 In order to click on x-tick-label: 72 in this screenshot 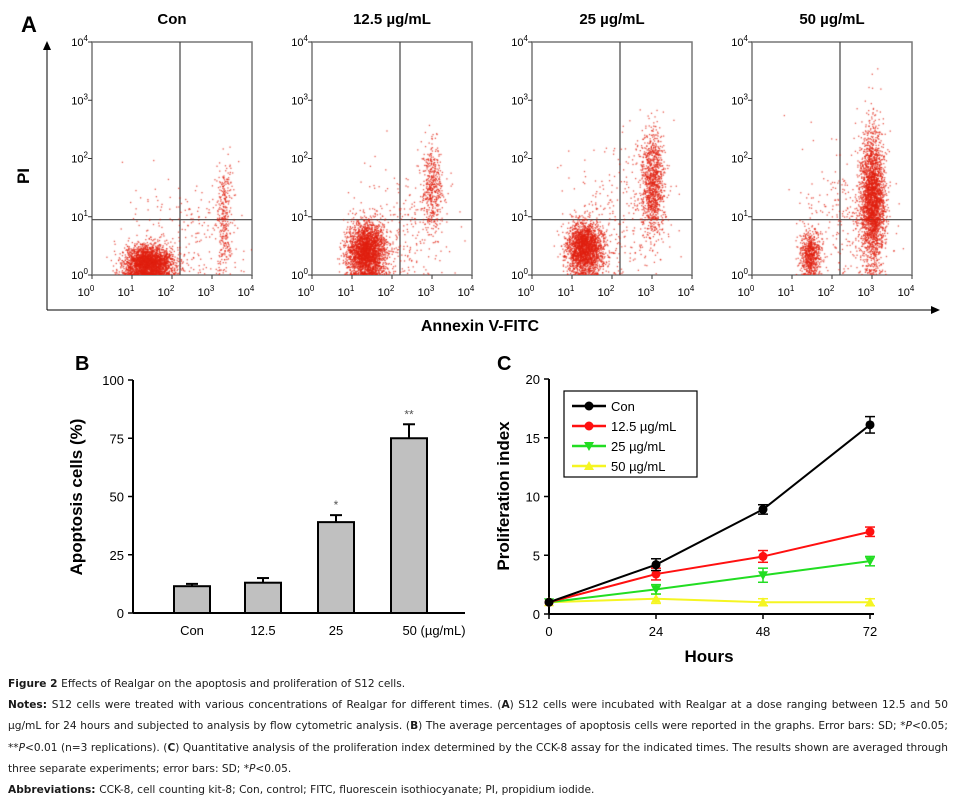, I will do `click(870, 631)`.